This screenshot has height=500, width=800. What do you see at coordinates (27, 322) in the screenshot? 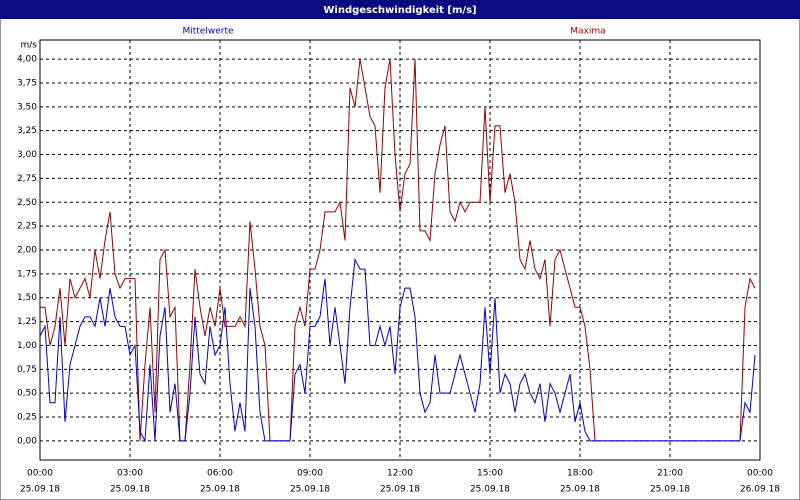
I see `y-tick-label: 1,25` at bounding box center [27, 322].